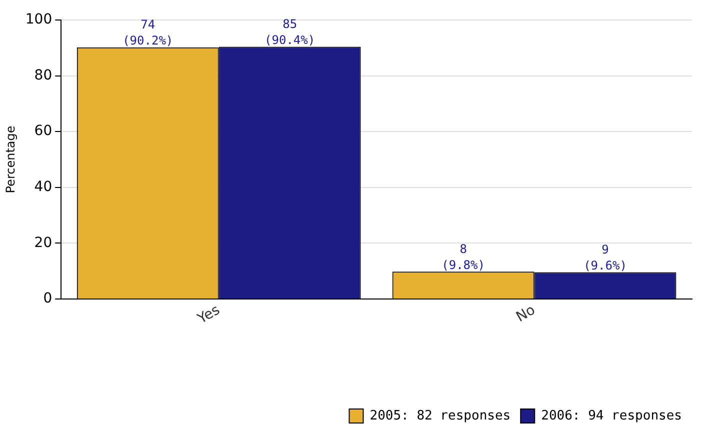  What do you see at coordinates (605, 257) in the screenshot?
I see `data-label: 9 (9.6%)` at bounding box center [605, 257].